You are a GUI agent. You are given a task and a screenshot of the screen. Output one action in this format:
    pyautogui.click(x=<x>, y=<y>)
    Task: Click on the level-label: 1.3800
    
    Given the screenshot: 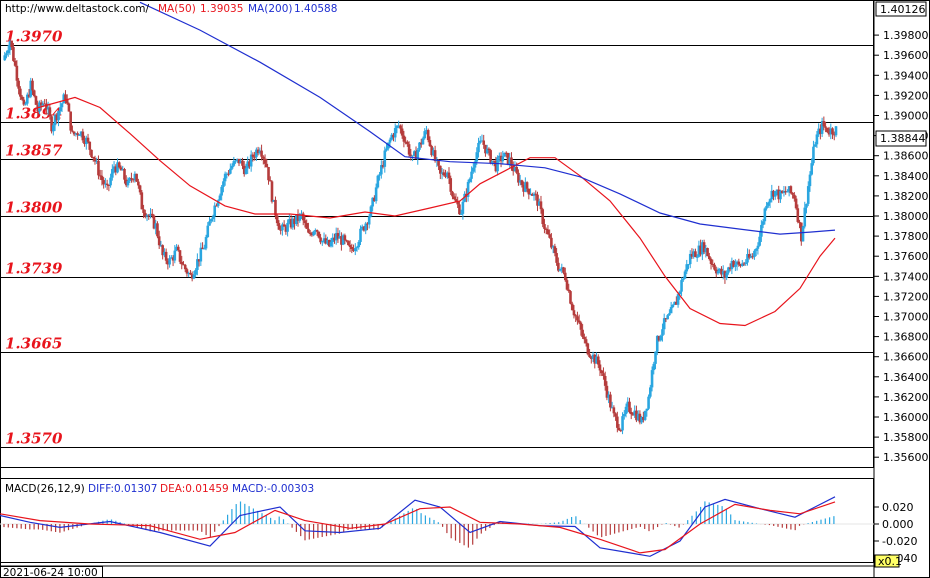 What is the action you would take?
    pyautogui.click(x=34, y=208)
    